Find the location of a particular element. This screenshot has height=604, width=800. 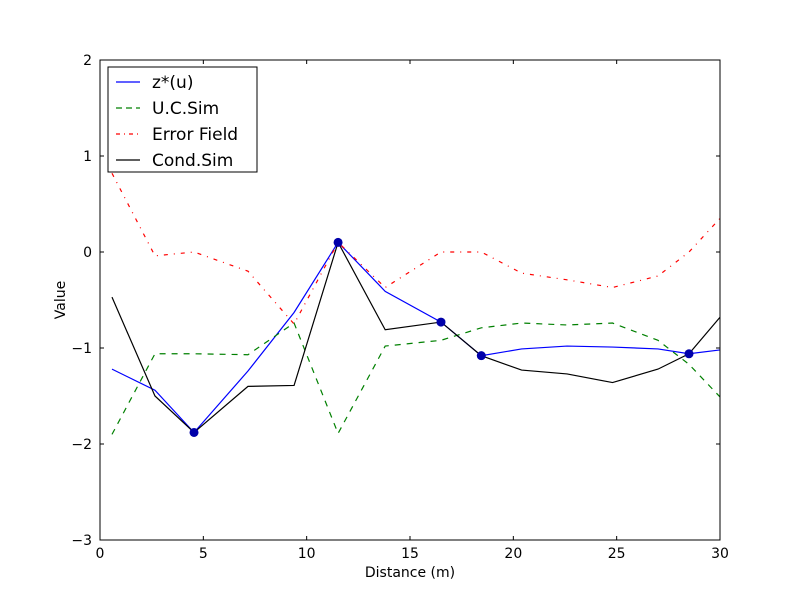

series-line-u-c-sim is located at coordinates (416, 378).